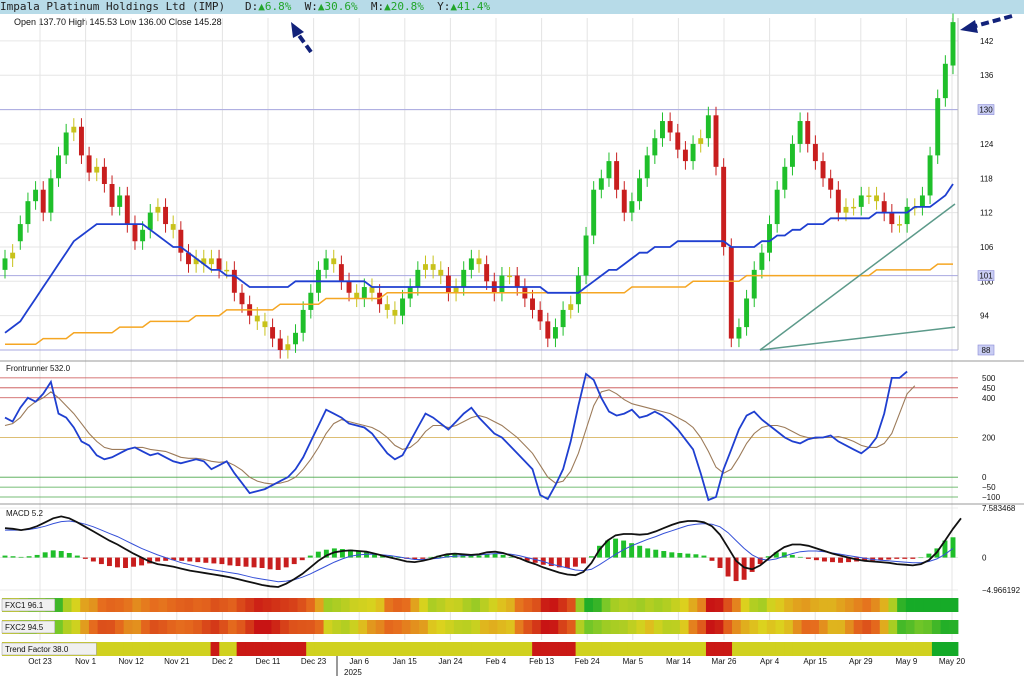 The width and height of the screenshot is (1024, 689). Describe the element at coordinates (405, 661) in the screenshot. I see `x-tick-label: Jan 15` at that location.